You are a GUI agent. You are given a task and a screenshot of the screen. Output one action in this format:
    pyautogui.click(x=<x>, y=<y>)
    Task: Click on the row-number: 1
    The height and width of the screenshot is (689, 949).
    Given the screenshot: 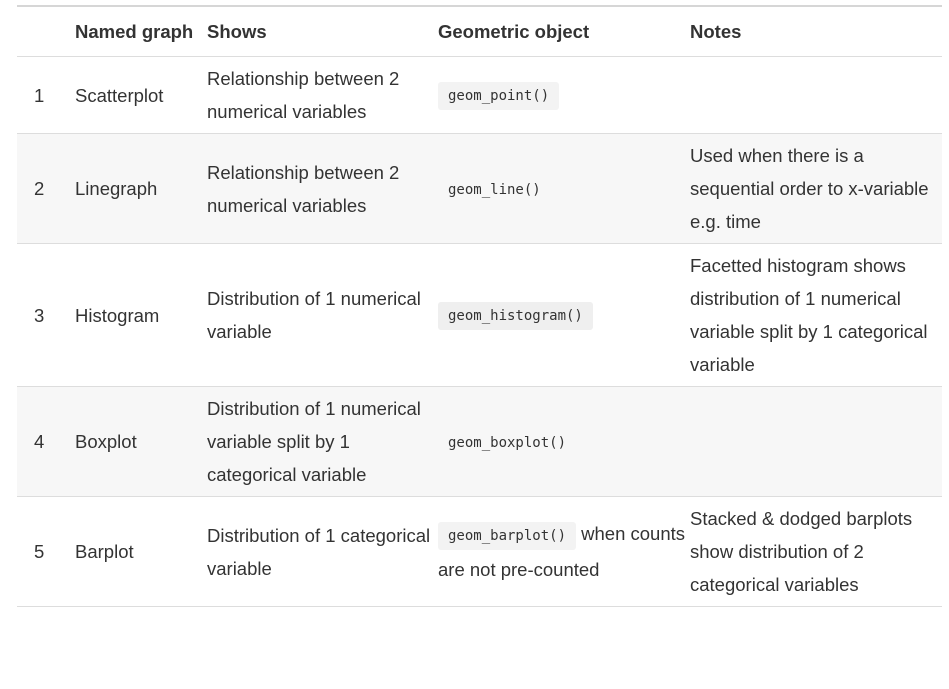 What is the action you would take?
    pyautogui.click(x=39, y=95)
    